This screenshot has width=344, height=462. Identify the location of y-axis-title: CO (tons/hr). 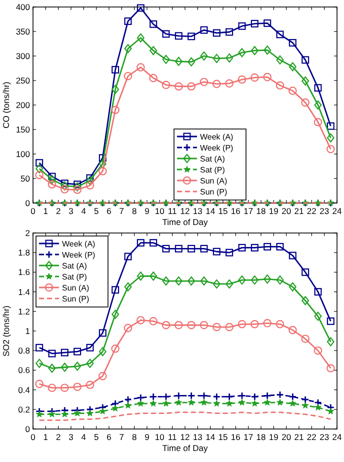
(6, 104).